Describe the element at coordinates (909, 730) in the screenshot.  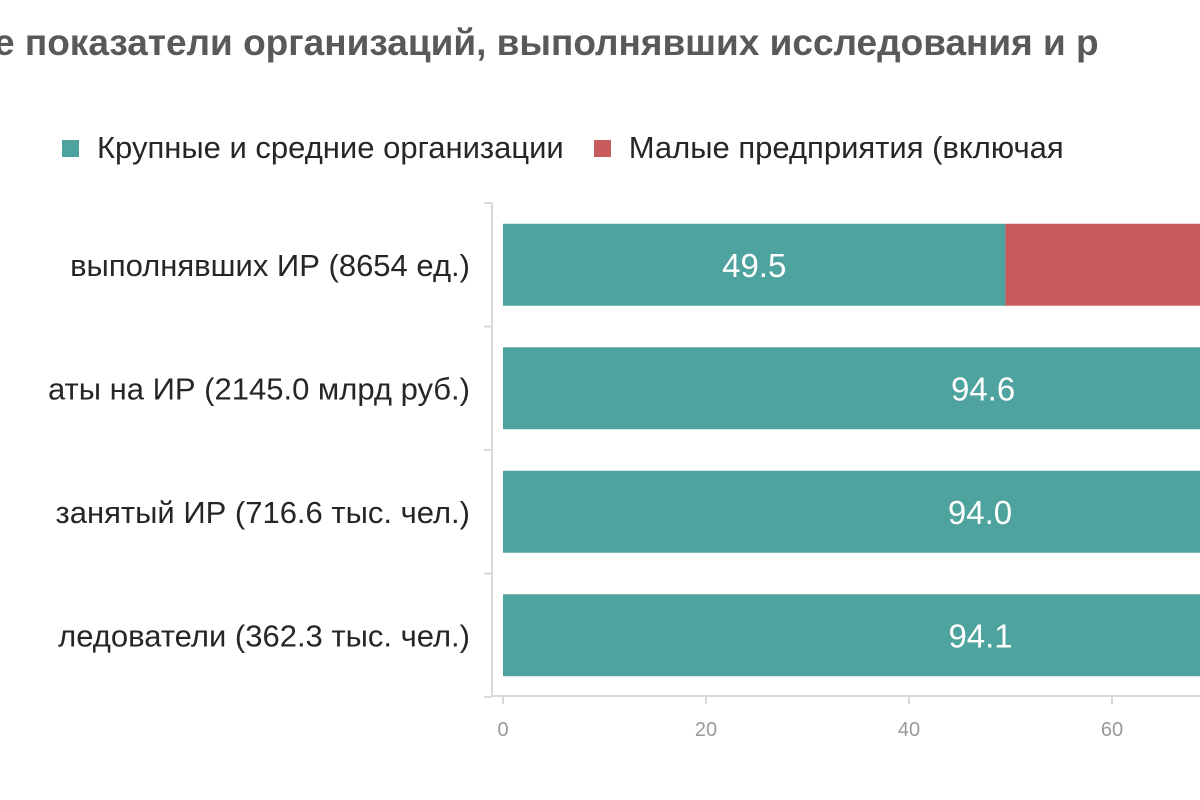
I see `x-tick-label: 40` at that location.